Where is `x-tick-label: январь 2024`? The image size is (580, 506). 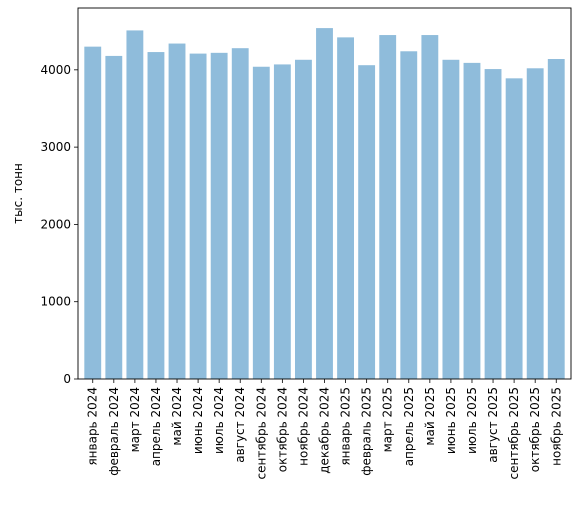 x-tick-label: январь 2024 is located at coordinates (93, 426).